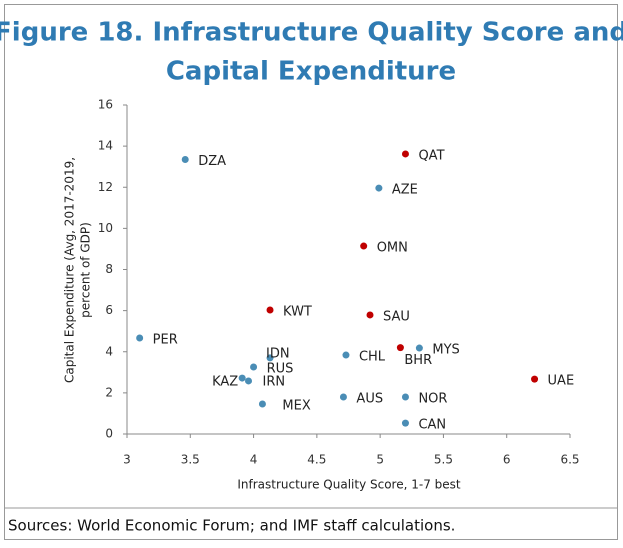  I want to click on y-axis-label: percent of GDP), so click(86, 270).